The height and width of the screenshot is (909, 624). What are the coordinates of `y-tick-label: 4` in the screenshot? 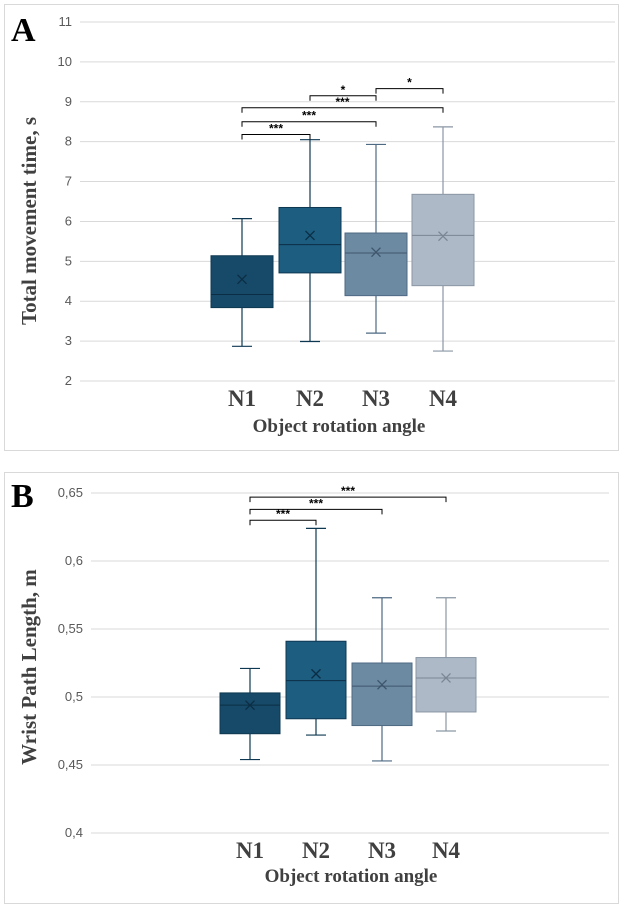 It's located at (68, 300).